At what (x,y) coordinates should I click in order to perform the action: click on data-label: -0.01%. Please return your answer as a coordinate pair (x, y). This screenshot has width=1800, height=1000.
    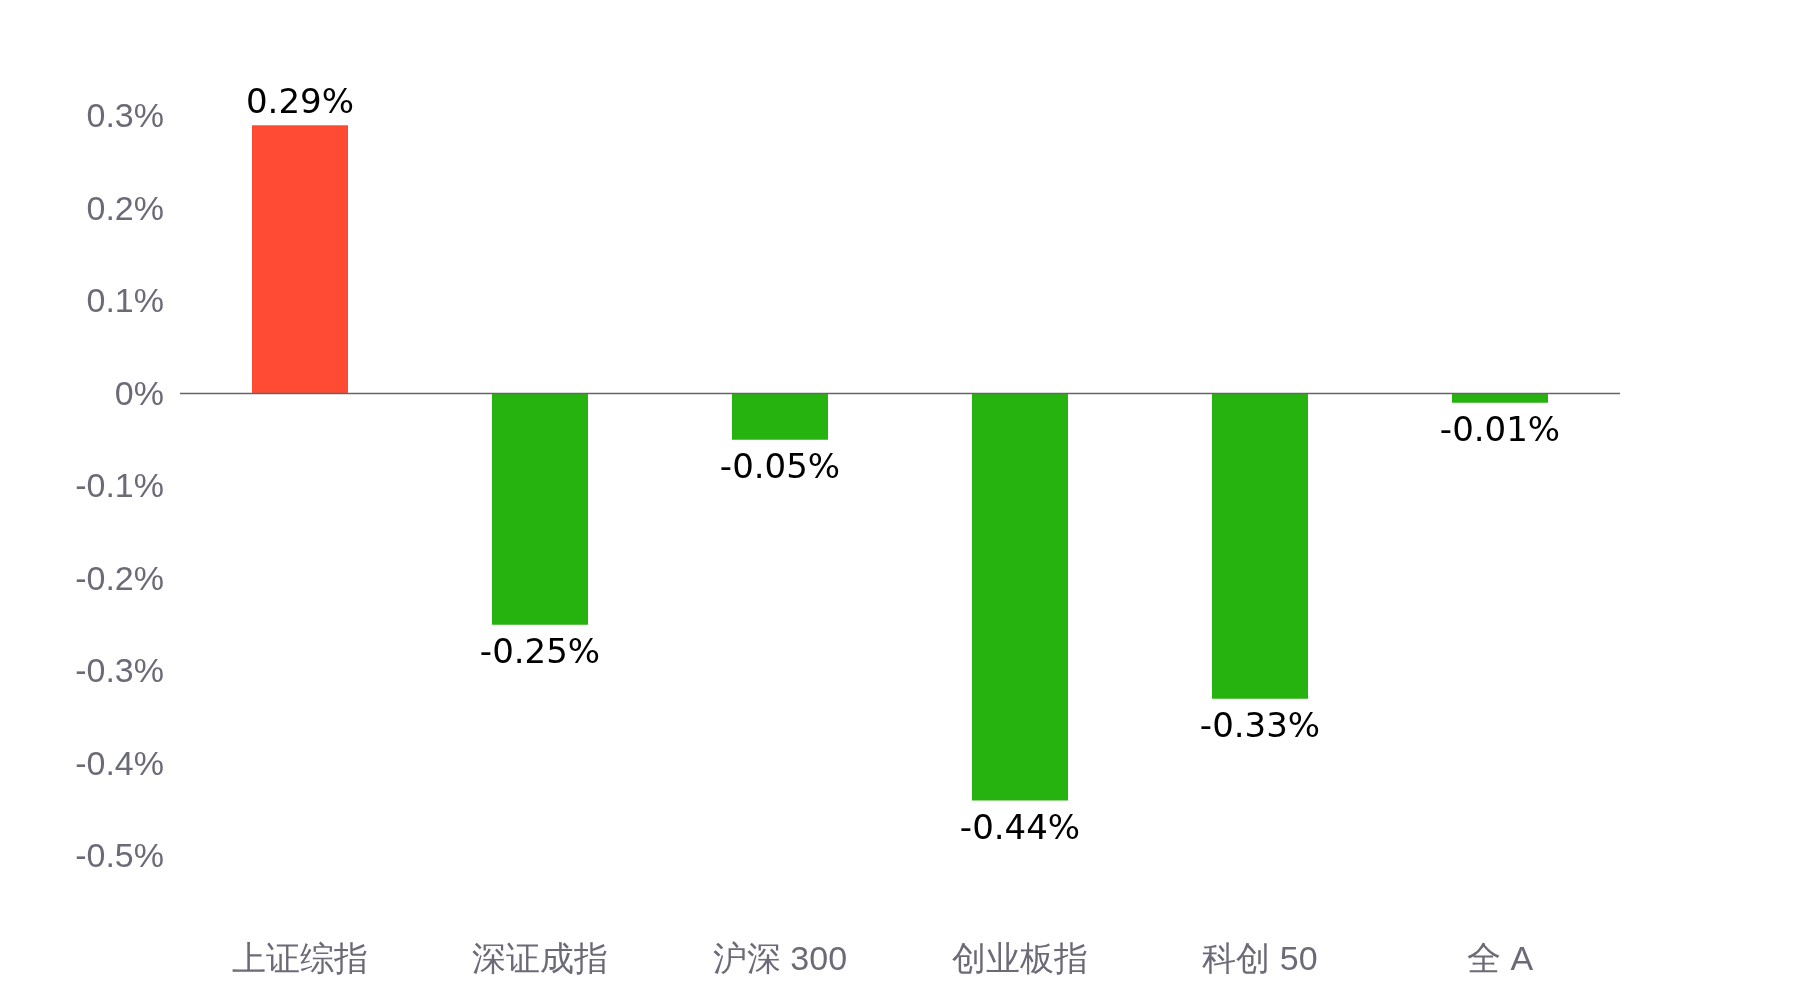
    Looking at the image, I should click on (1500, 428).